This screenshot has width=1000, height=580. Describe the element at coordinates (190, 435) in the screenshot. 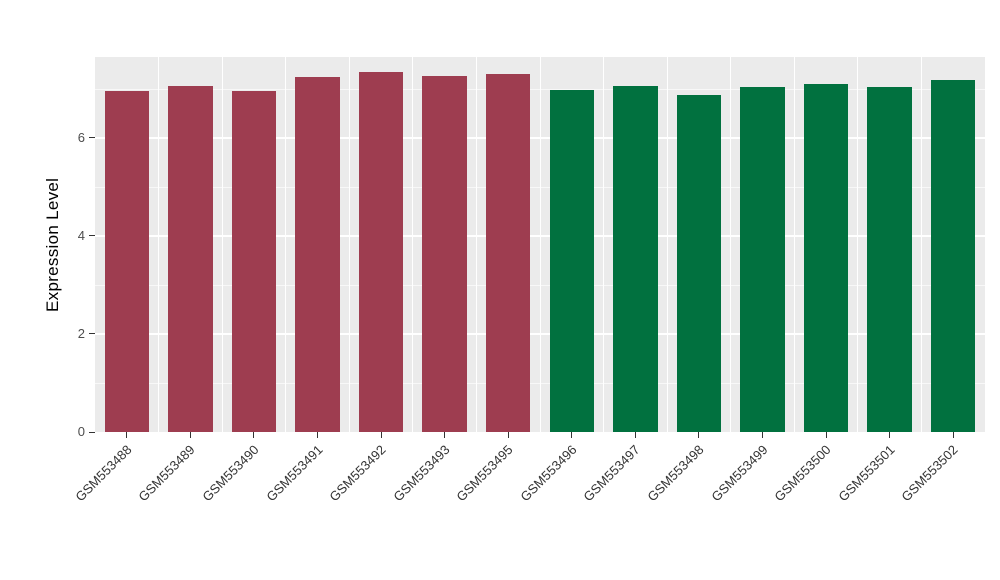

I see `x-tick-mark-GSM553489` at that location.